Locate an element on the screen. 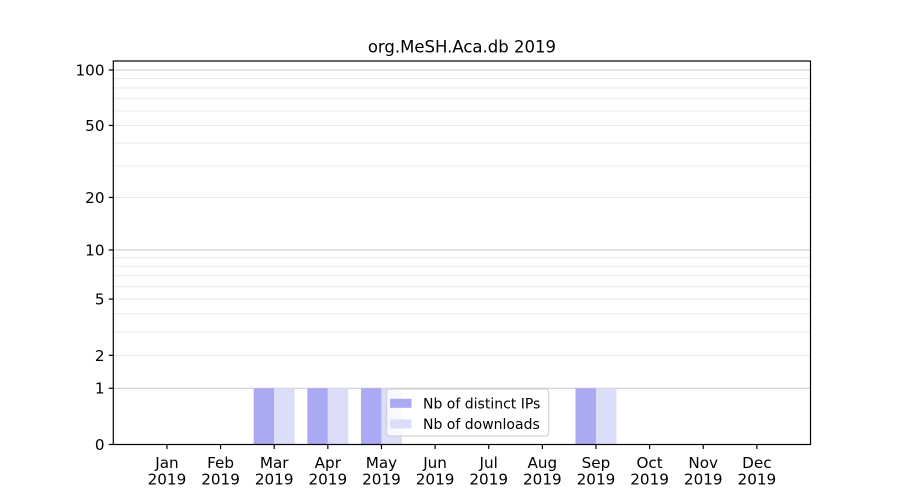  legend-box is located at coordinates (468, 412).